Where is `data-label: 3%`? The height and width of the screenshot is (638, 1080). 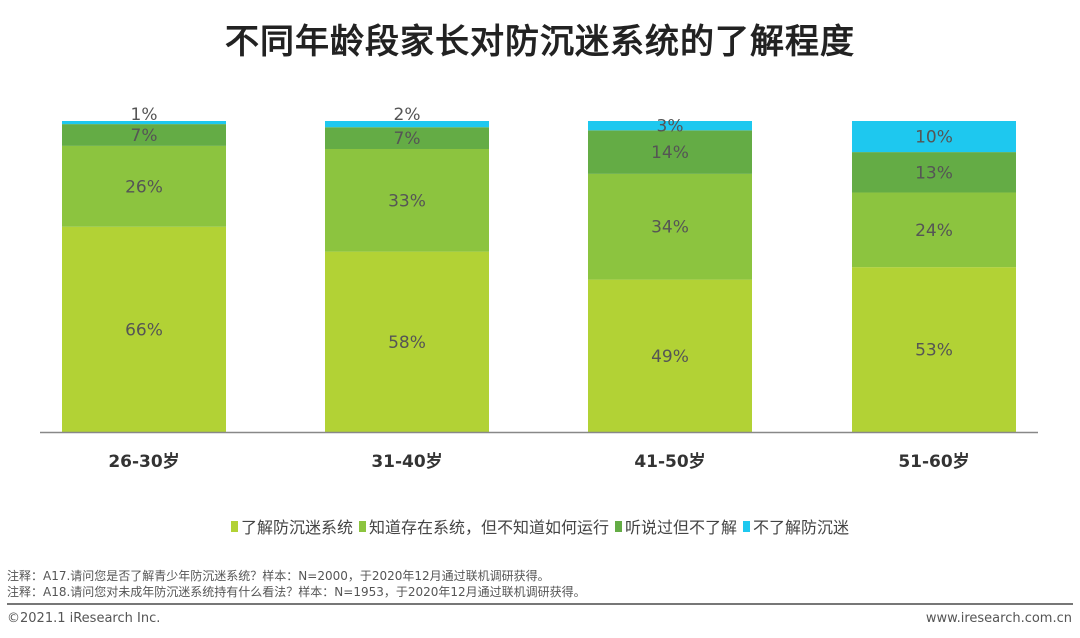
data-label: 3% is located at coordinates (670, 127).